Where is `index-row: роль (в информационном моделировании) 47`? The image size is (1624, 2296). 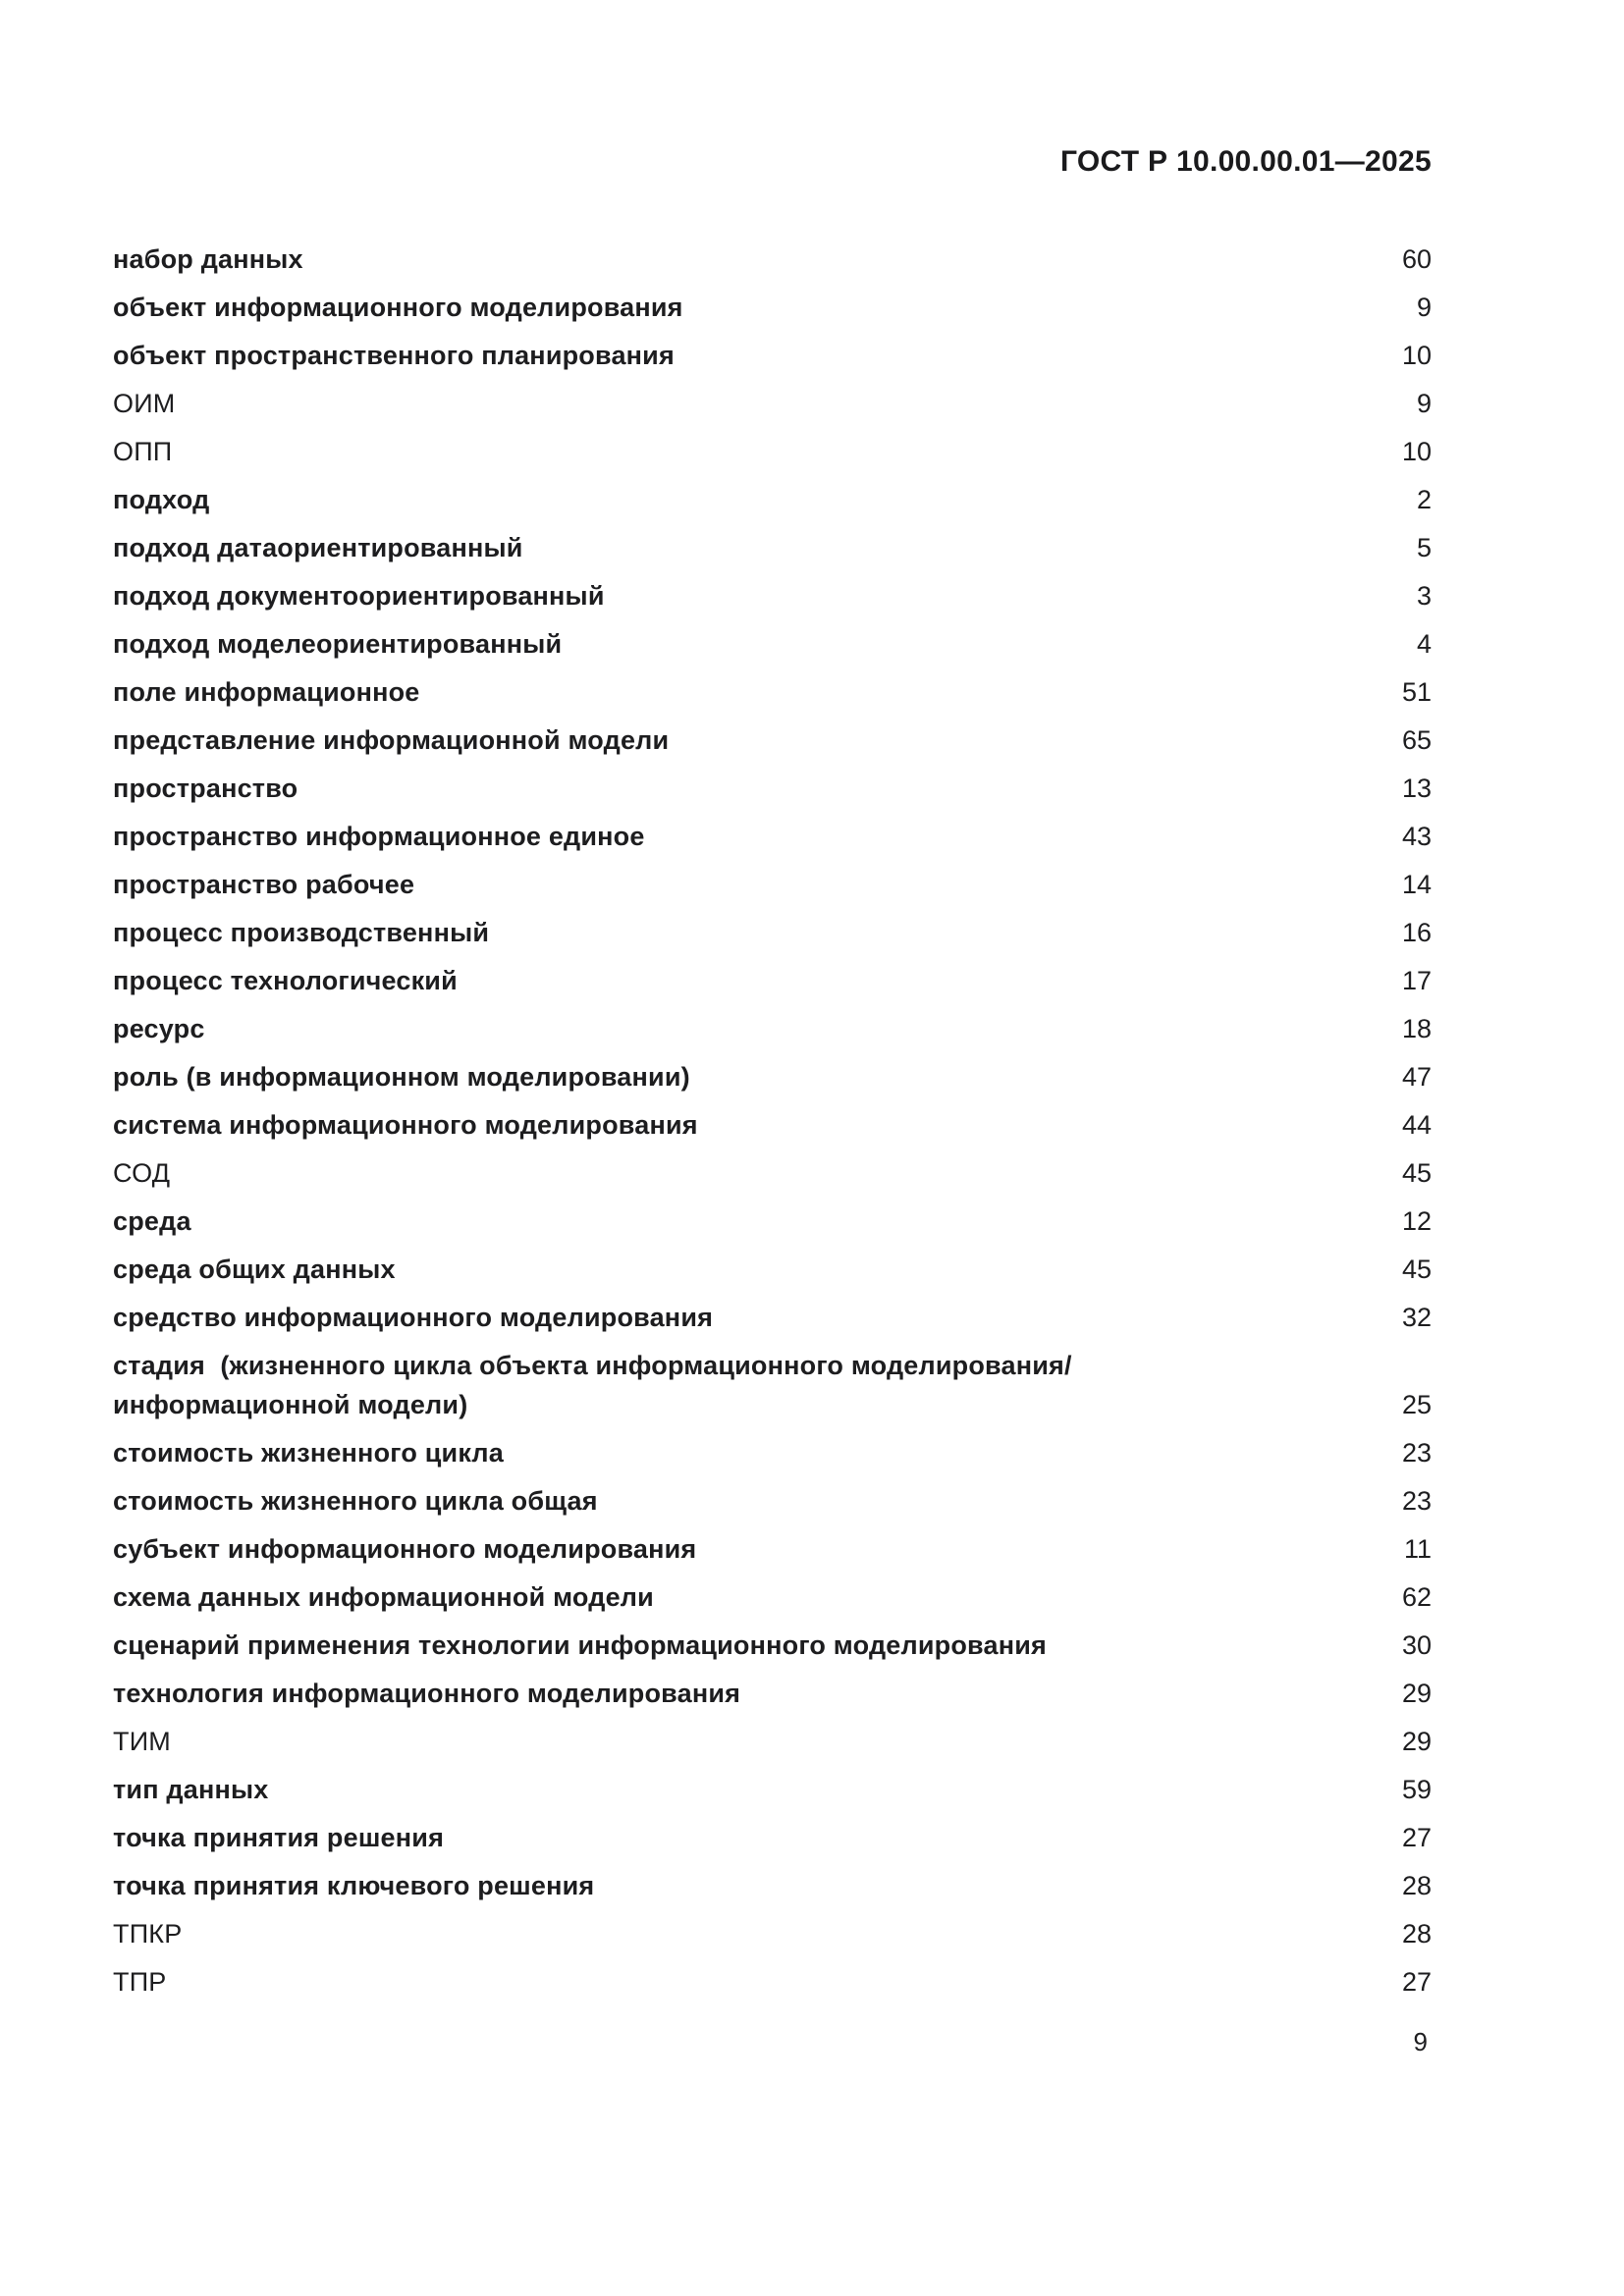
index-row: роль (в информационном моделировании) 47 is located at coordinates (772, 1076).